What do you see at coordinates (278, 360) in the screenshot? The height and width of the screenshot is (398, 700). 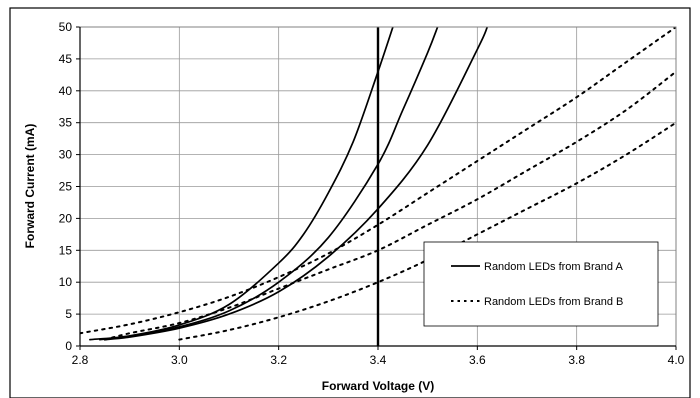 I see `x-tick-label: 3.2` at bounding box center [278, 360].